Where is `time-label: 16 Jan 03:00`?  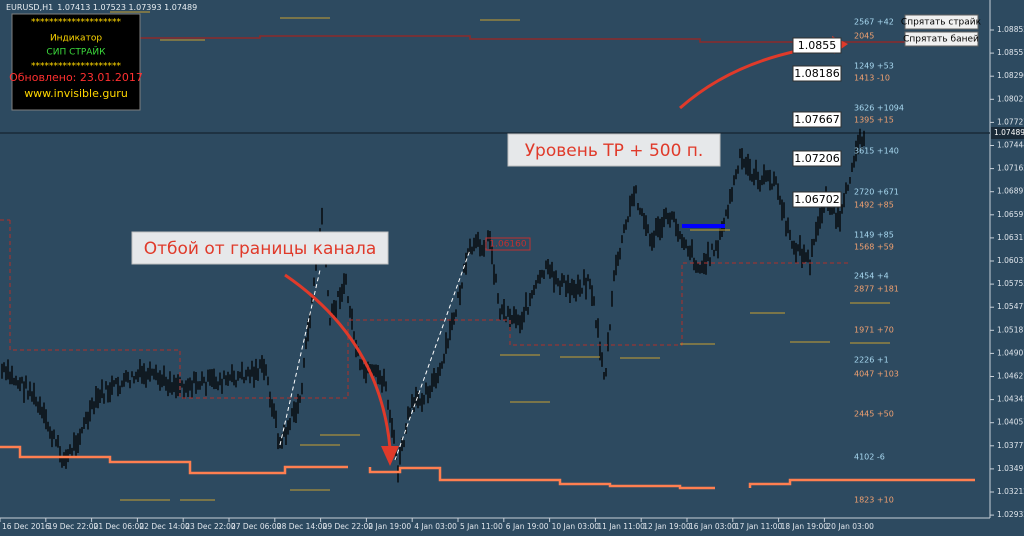 time-label: 16 Jan 03:00 is located at coordinates (713, 526).